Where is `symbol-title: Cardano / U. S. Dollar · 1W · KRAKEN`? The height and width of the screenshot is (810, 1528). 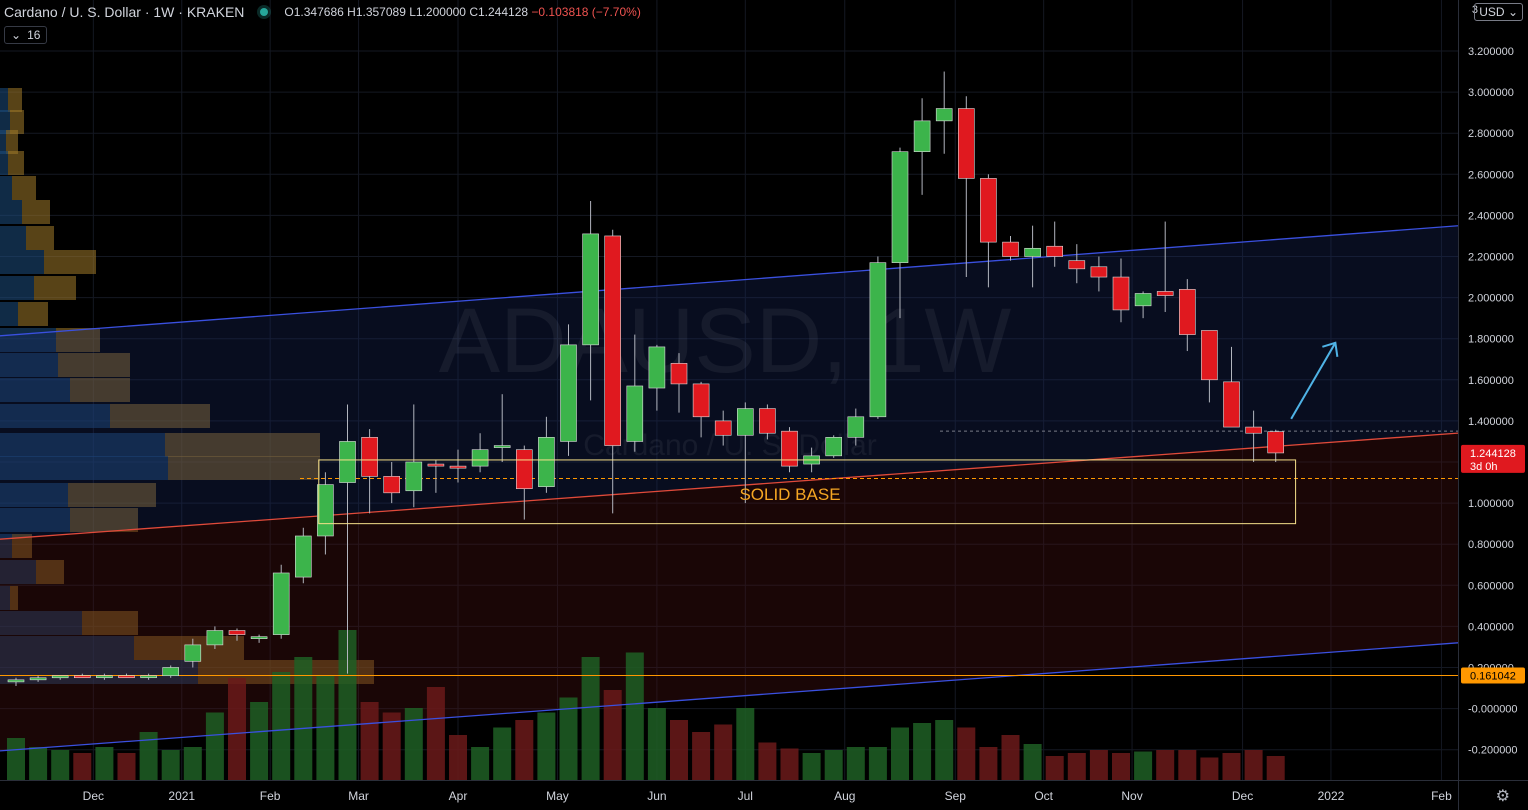
symbol-title: Cardano / U. S. Dollar · 1W · KRAKEN is located at coordinates (124, 12).